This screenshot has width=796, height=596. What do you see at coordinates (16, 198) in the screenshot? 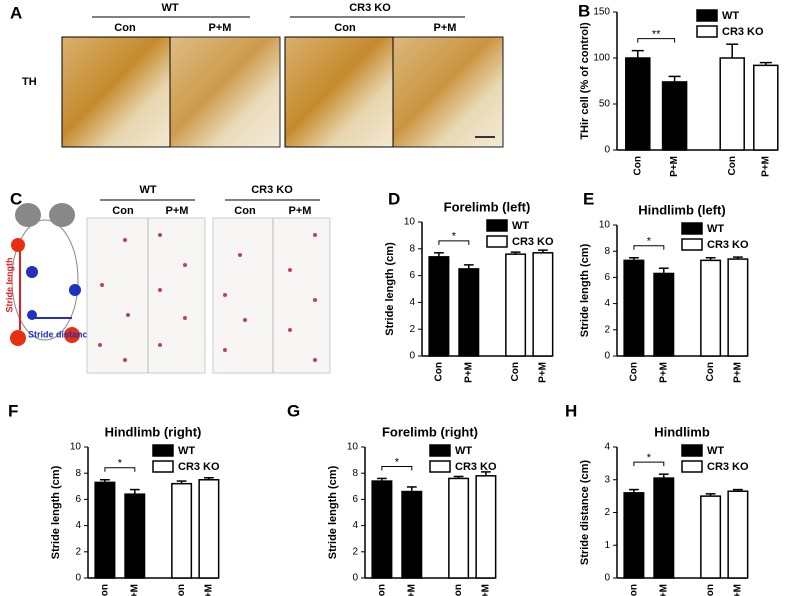
I see `panel-label: C` at bounding box center [16, 198].